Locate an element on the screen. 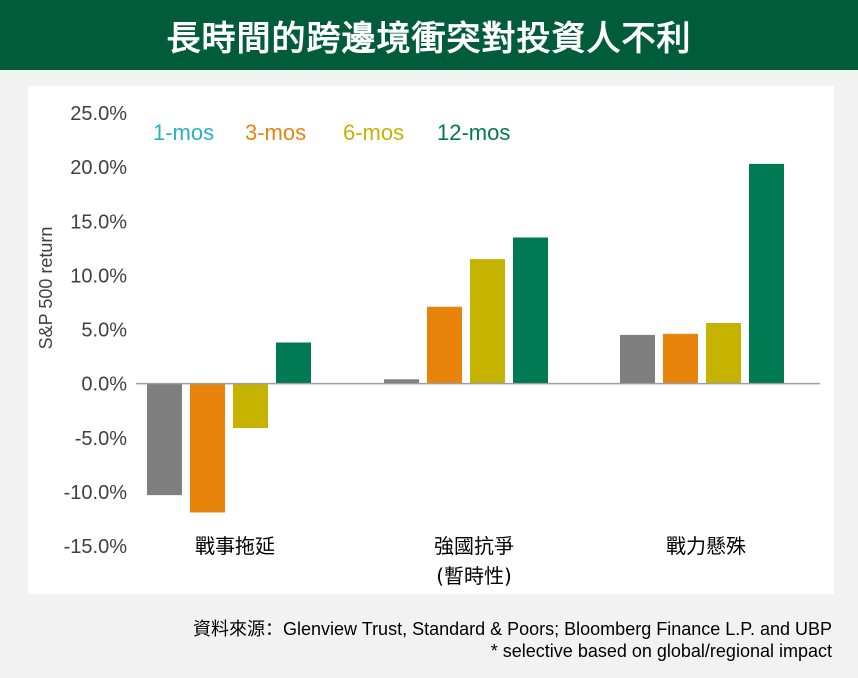 The image size is (858, 678). x-tick-label: 戰事拖延 is located at coordinates (235, 546).